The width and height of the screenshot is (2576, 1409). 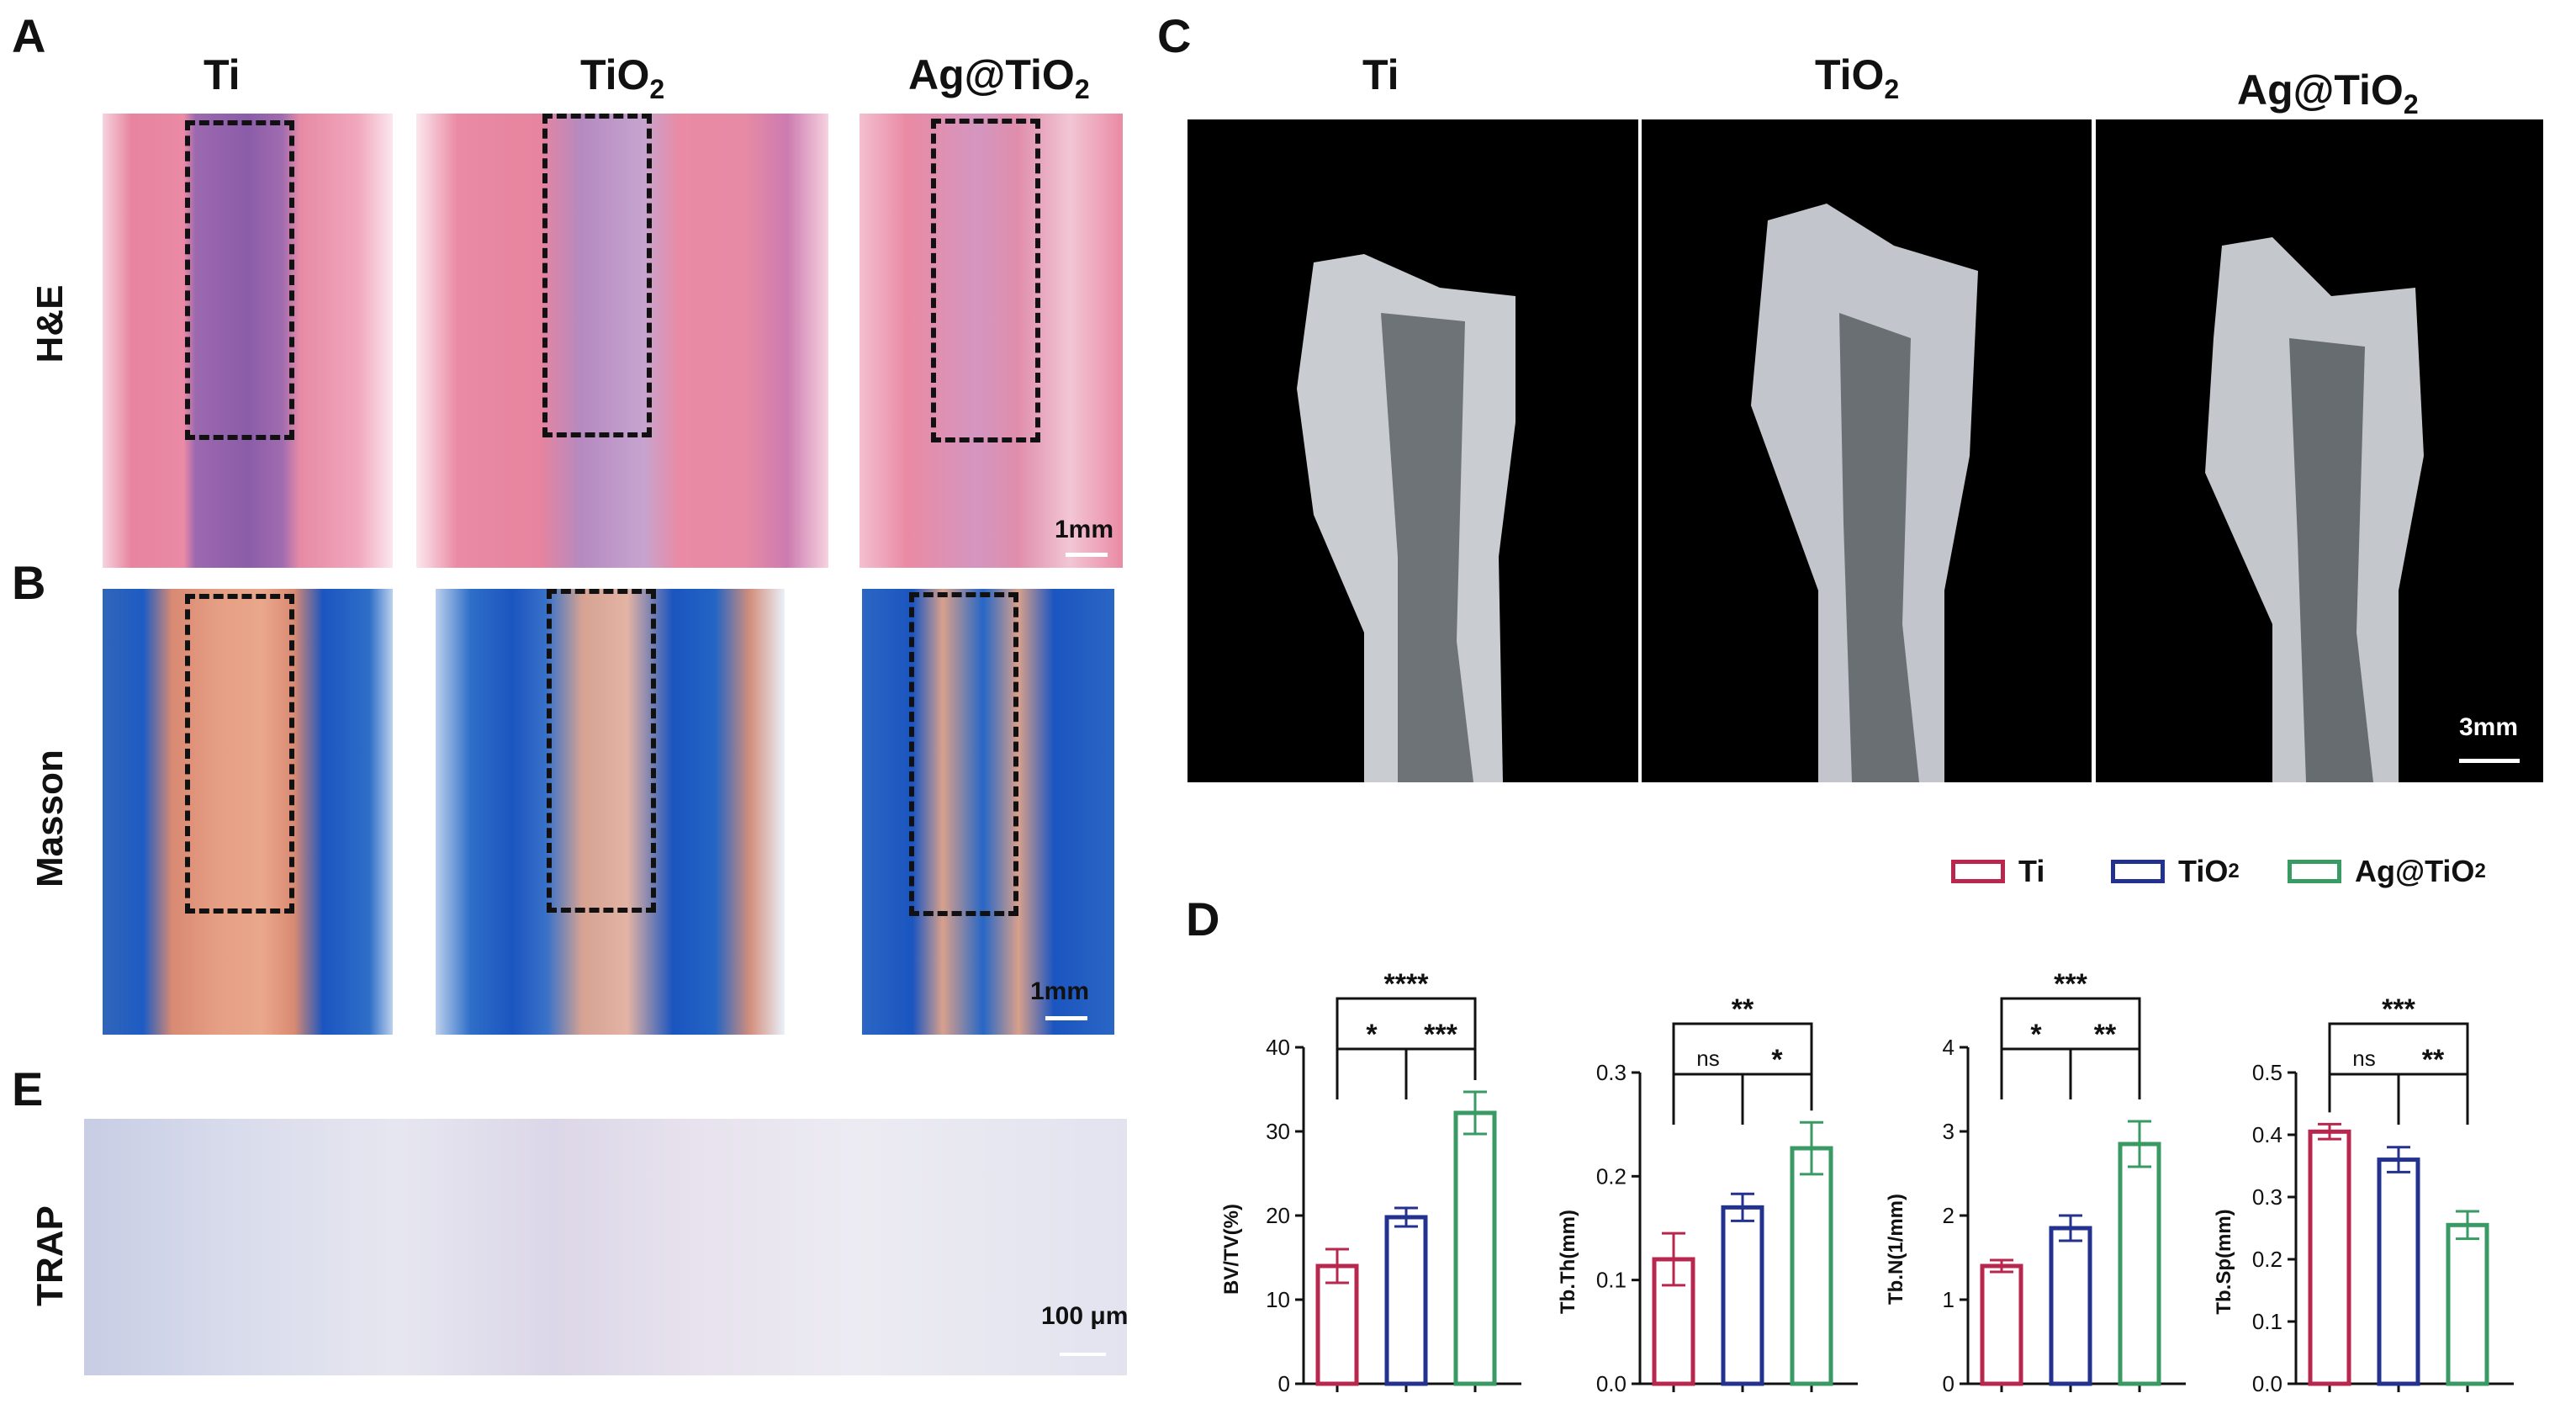 What do you see at coordinates (2489, 761) in the screenshot?
I see `scalebar-ct` at bounding box center [2489, 761].